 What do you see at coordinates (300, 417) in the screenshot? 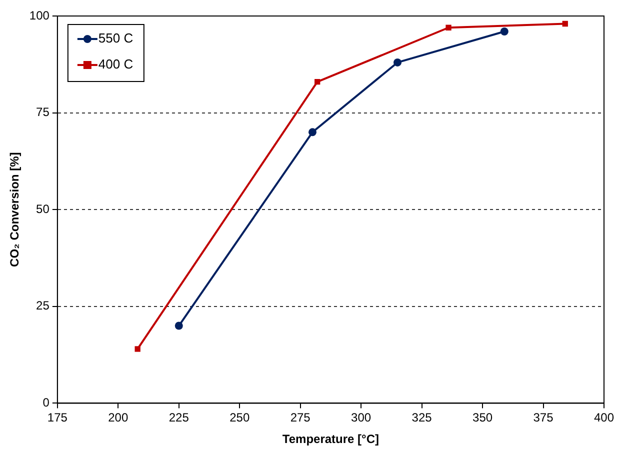
I see `x-tick-label: 275` at bounding box center [300, 417].